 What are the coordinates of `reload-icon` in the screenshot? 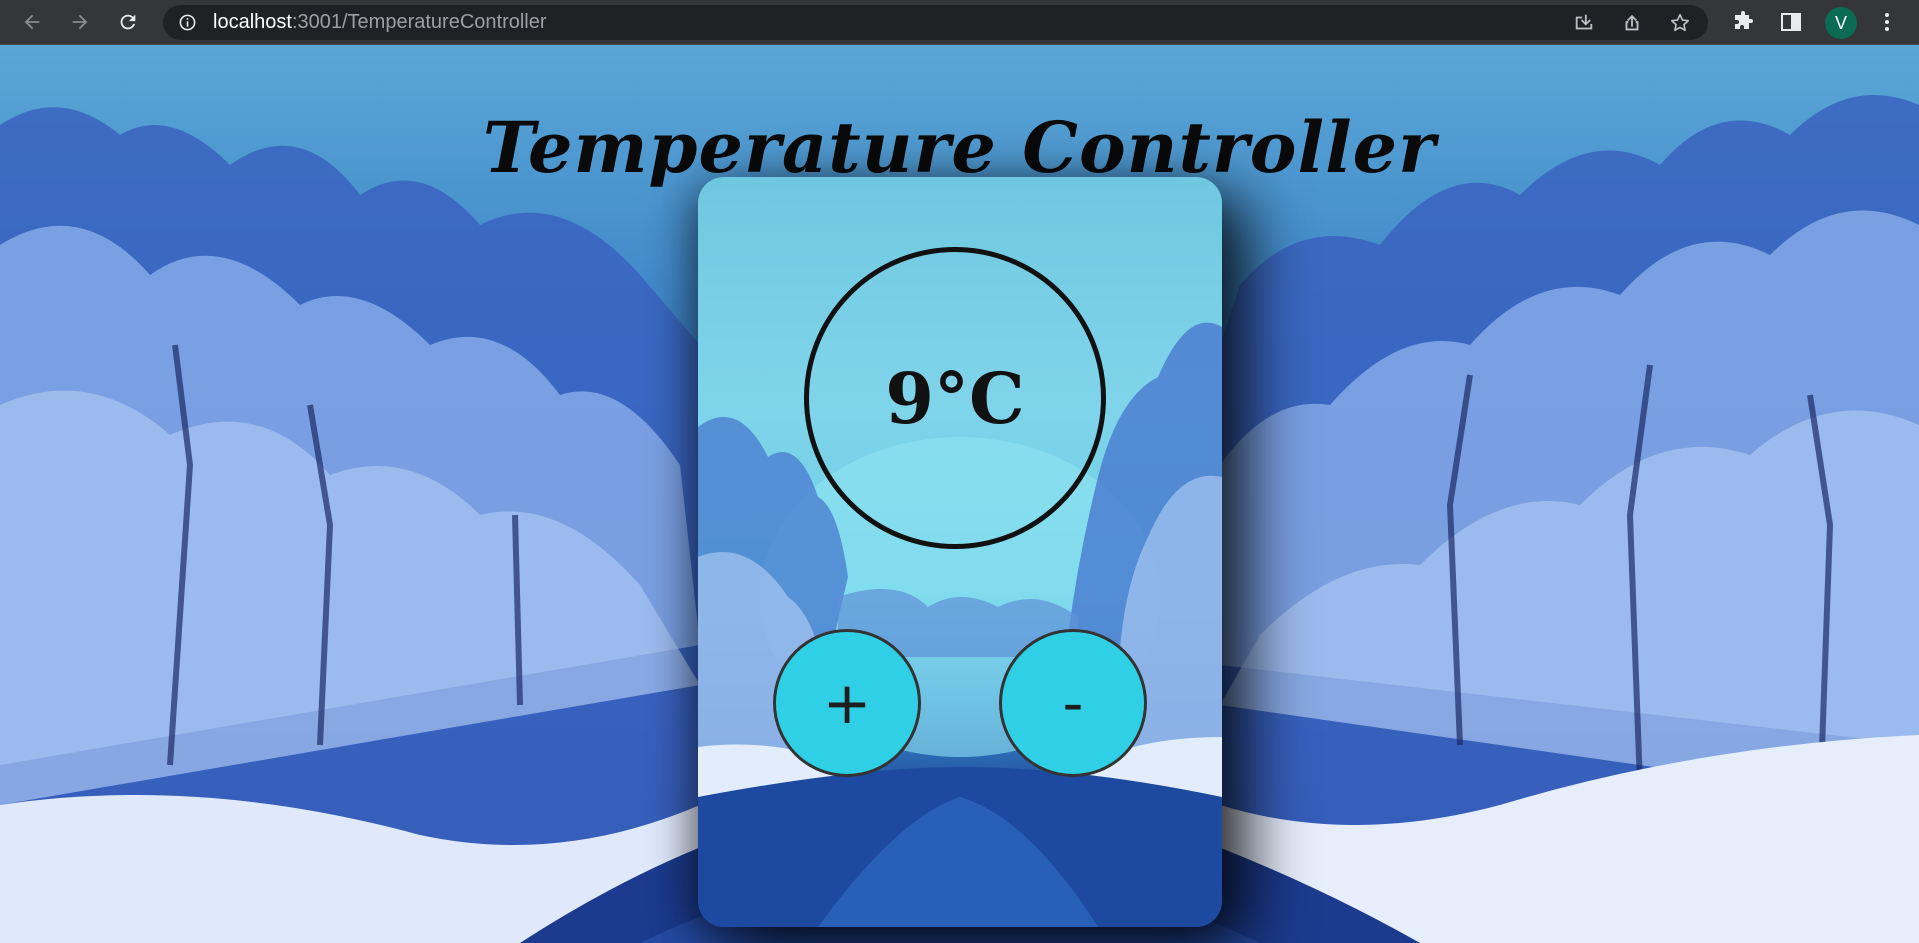 It's located at (128, 22).